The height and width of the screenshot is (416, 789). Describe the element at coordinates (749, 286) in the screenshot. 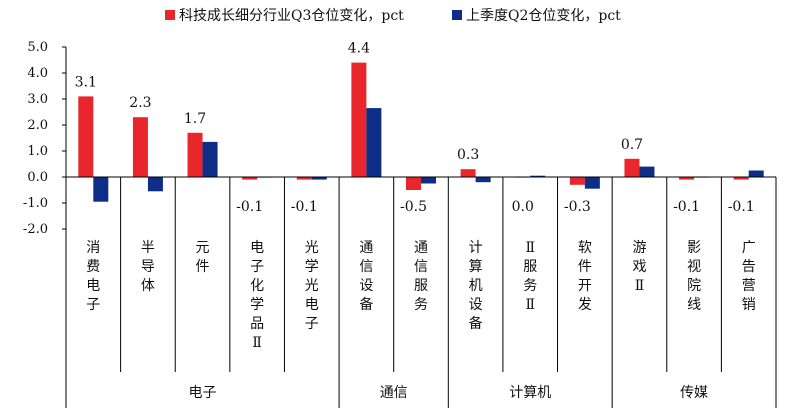

I see `x-category-char: 营` at that location.